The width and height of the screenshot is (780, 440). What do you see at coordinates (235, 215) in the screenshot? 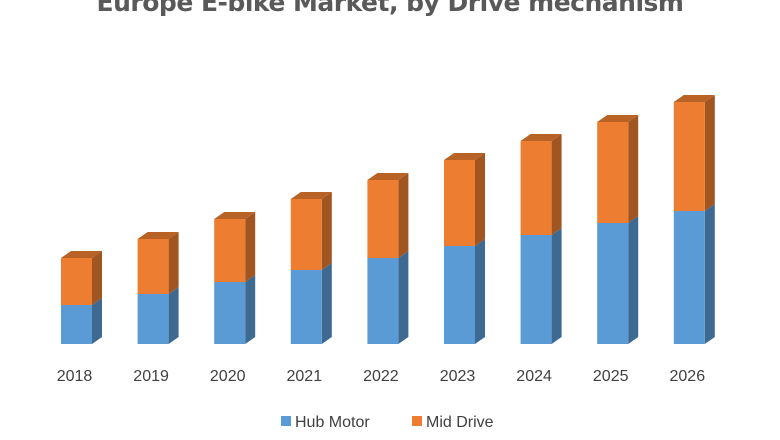
I see `bar-top-mid-drive-2020` at bounding box center [235, 215].